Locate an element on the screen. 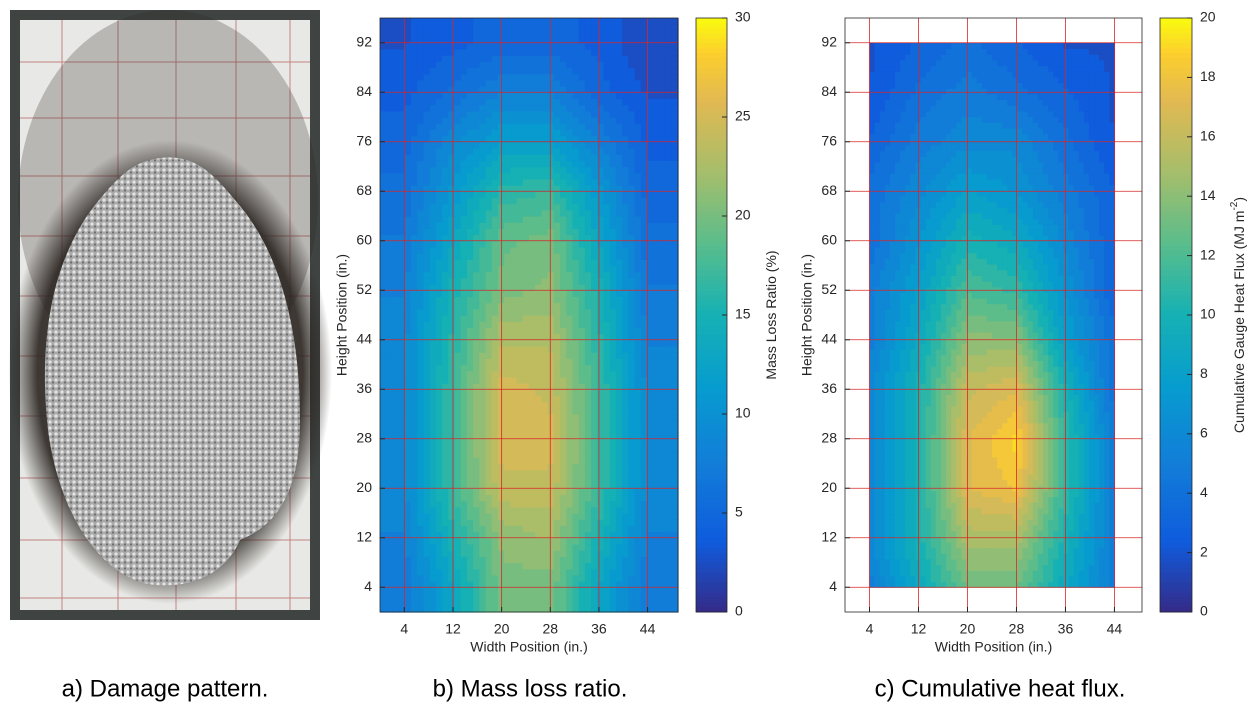  x-tick-label: 44 is located at coordinates (648, 629).